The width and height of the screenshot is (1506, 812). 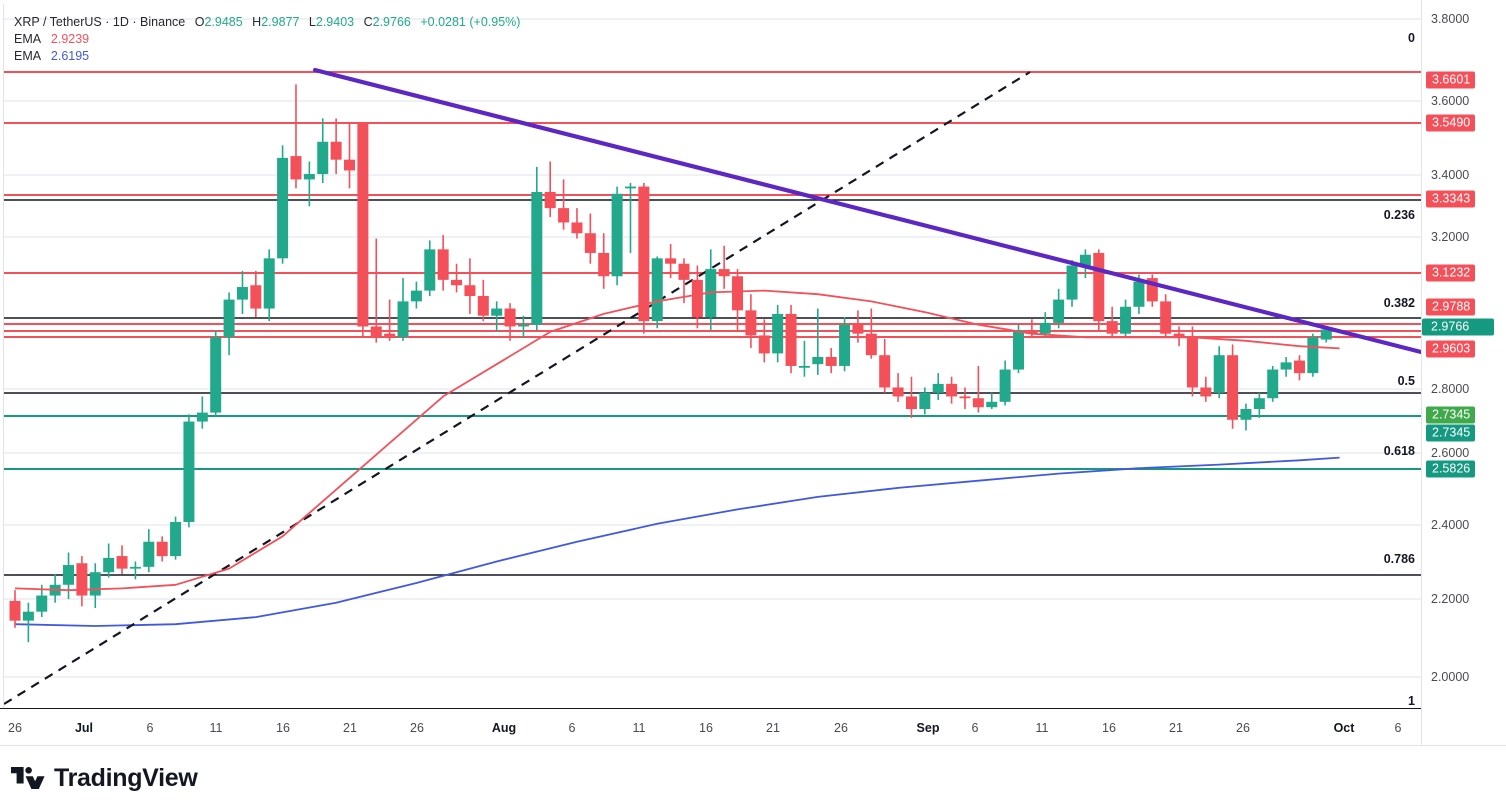 I want to click on price-badge: 3.3343, so click(x=1451, y=199).